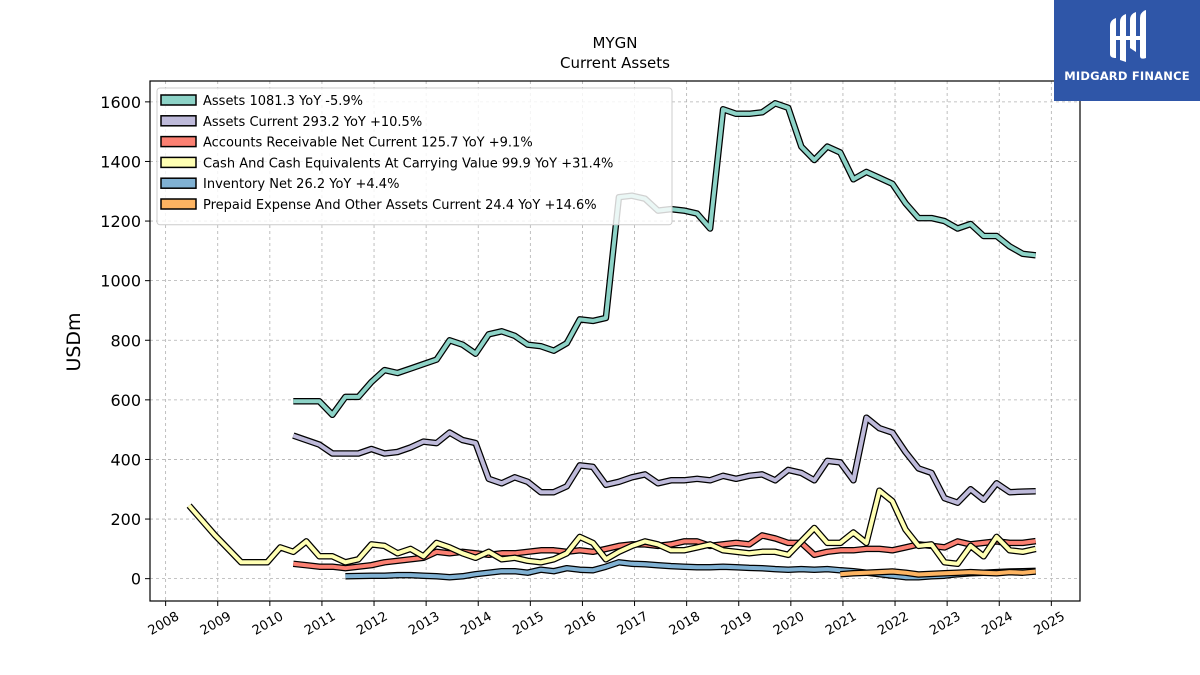  Describe the element at coordinates (312, 122) in the screenshot. I see `legend-entry: Assets Current 293.2 YoY +10.5%` at that location.